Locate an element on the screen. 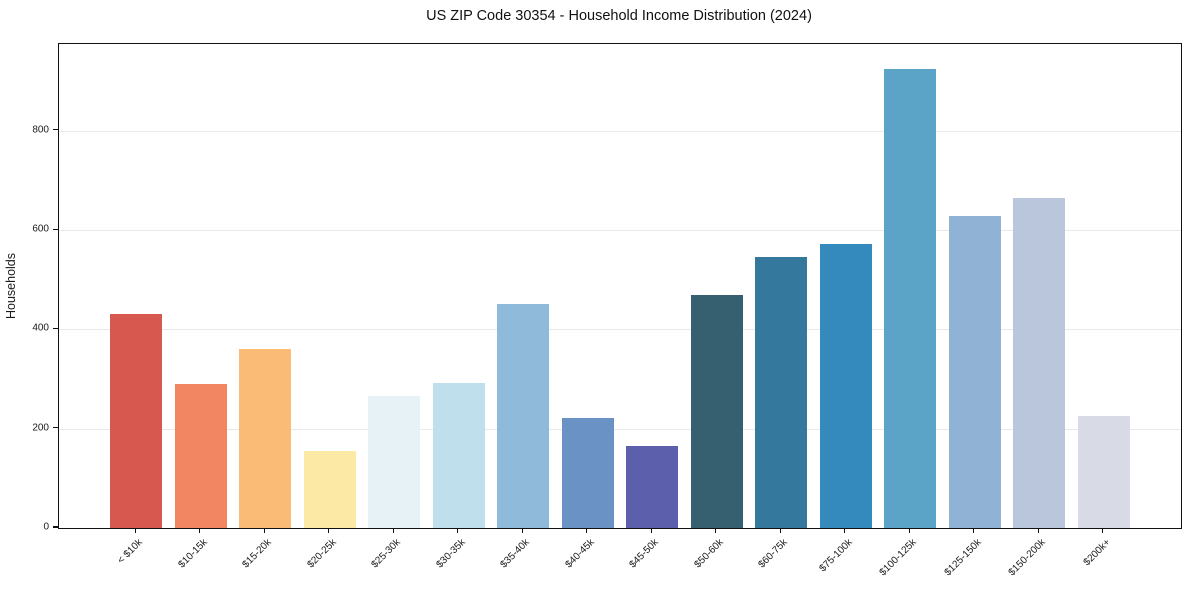  x-tick-label: $20-25k is located at coordinates (322, 554).